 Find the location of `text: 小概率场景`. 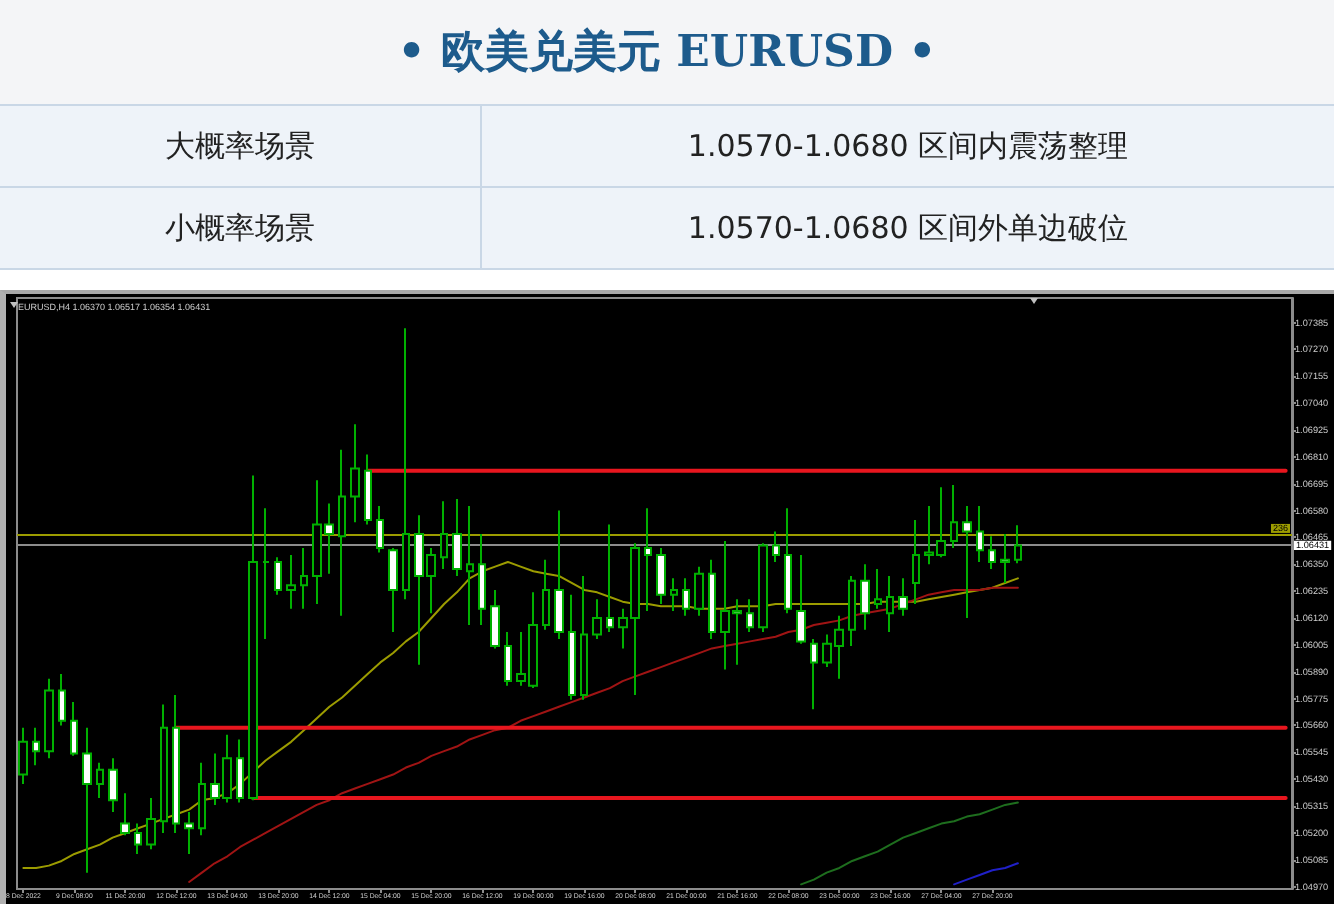

text: 小概率场景 is located at coordinates (240, 228).